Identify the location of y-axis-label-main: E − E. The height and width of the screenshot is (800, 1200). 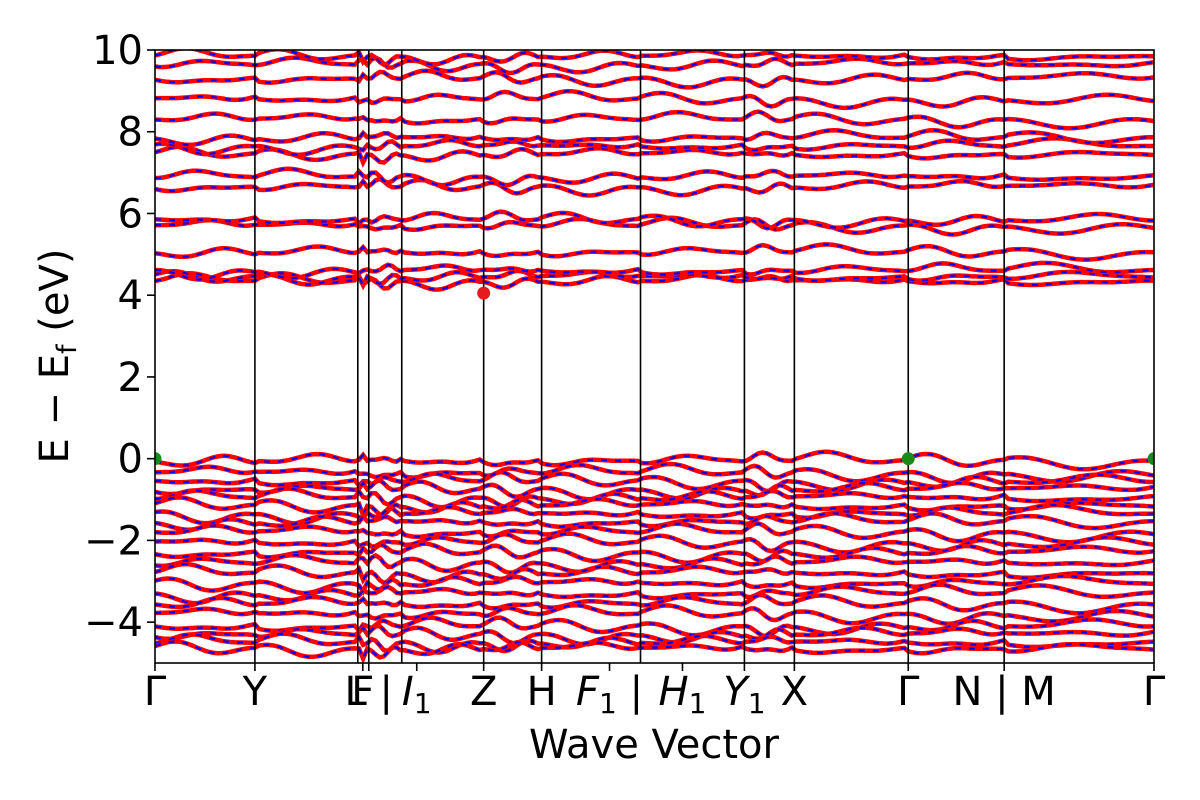
(55, 409).